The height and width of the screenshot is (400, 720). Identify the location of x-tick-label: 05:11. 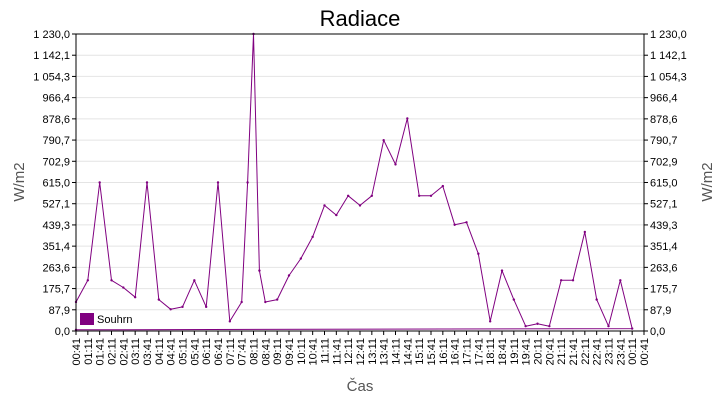
(184, 351).